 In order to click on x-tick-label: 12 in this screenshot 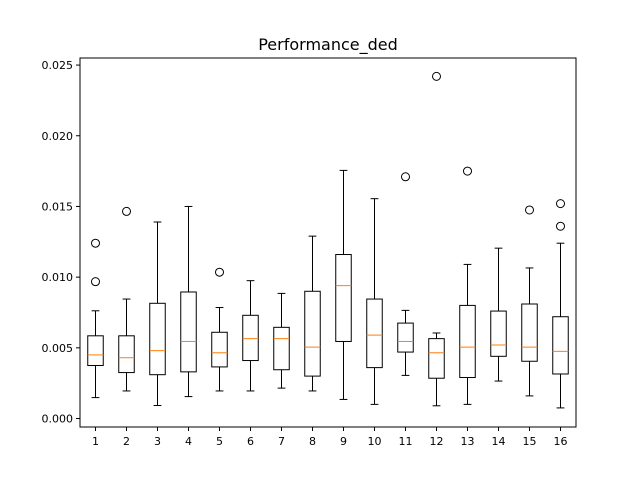, I will do `click(437, 441)`.